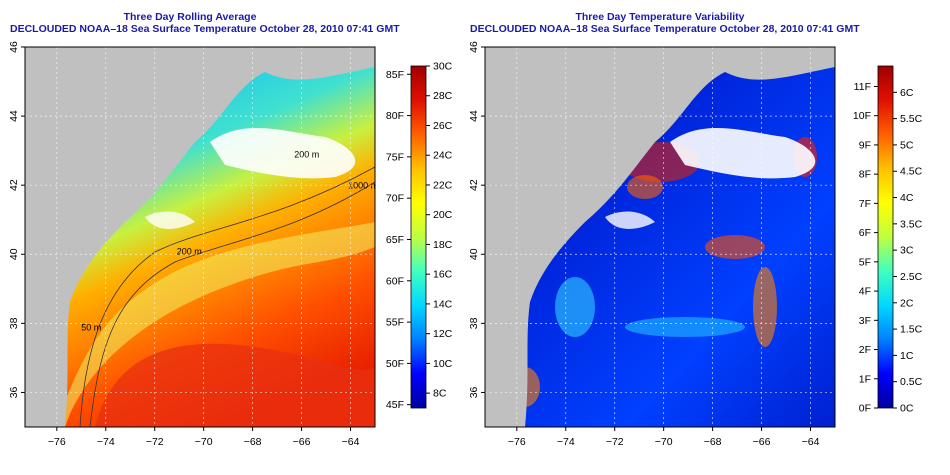  What do you see at coordinates (443, 96) in the screenshot?
I see `colorbar-label-c: 28C` at bounding box center [443, 96].